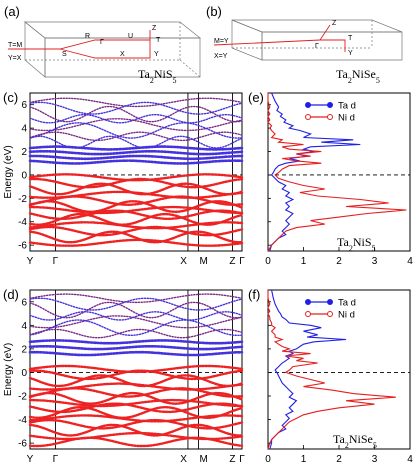 This screenshot has height=467, width=415. Describe the element at coordinates (221, 56) in the screenshot. I see `bz-b-xy: X=Y` at that location.